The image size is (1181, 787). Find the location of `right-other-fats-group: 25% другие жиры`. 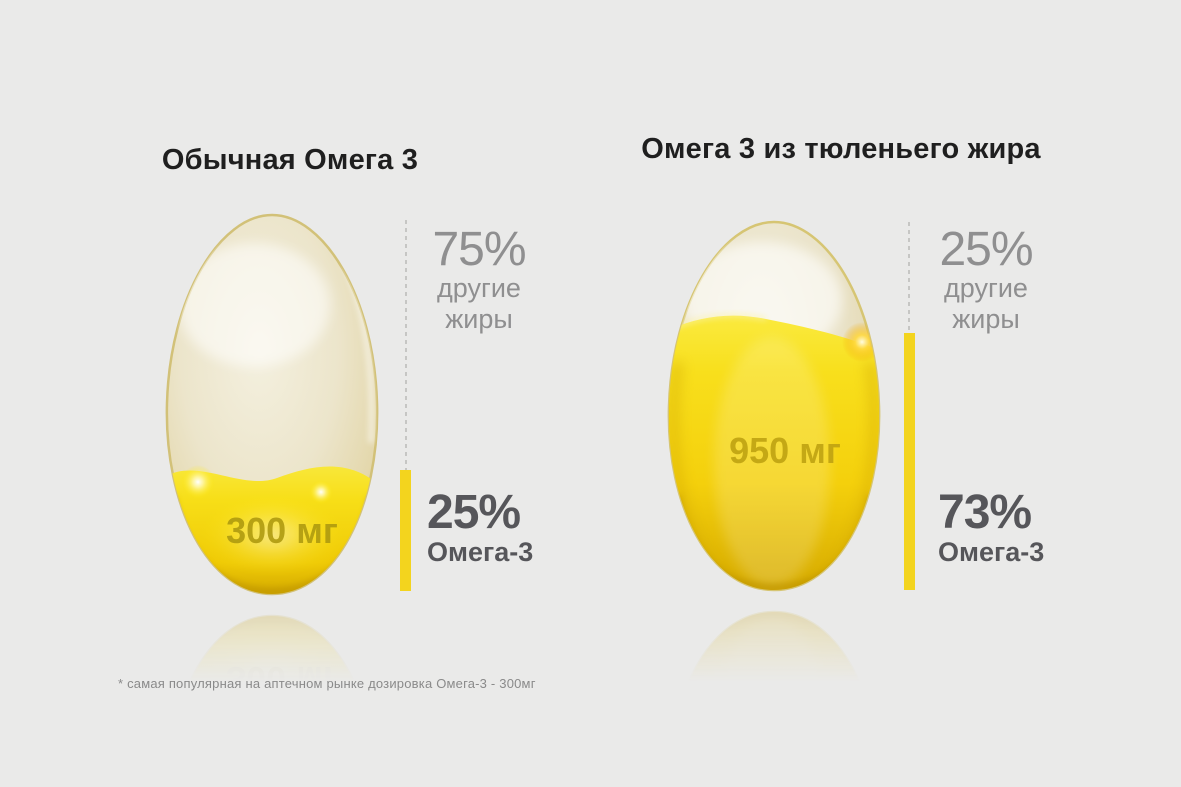

right-other-fats-group: 25% другие жиры is located at coordinates (986, 279).